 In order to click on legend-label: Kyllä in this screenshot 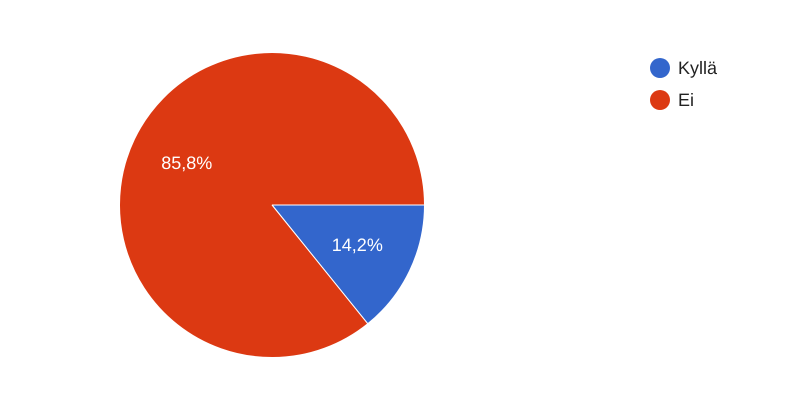, I will do `click(698, 68)`.